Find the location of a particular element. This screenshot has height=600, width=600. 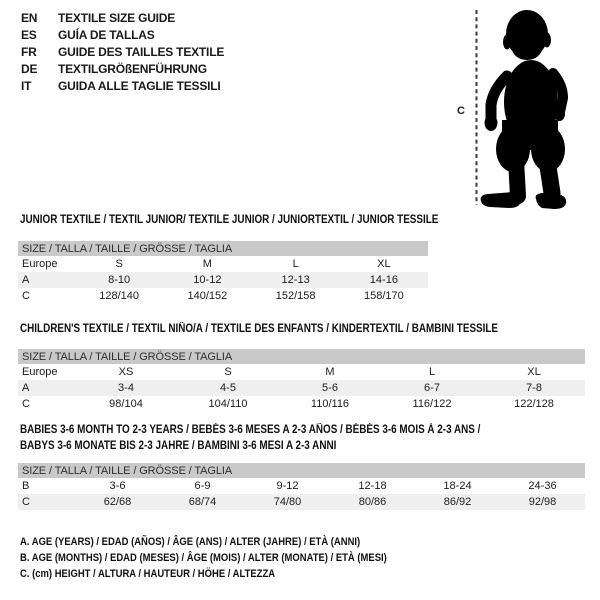

size-cell: 24-36 is located at coordinates (542, 486).